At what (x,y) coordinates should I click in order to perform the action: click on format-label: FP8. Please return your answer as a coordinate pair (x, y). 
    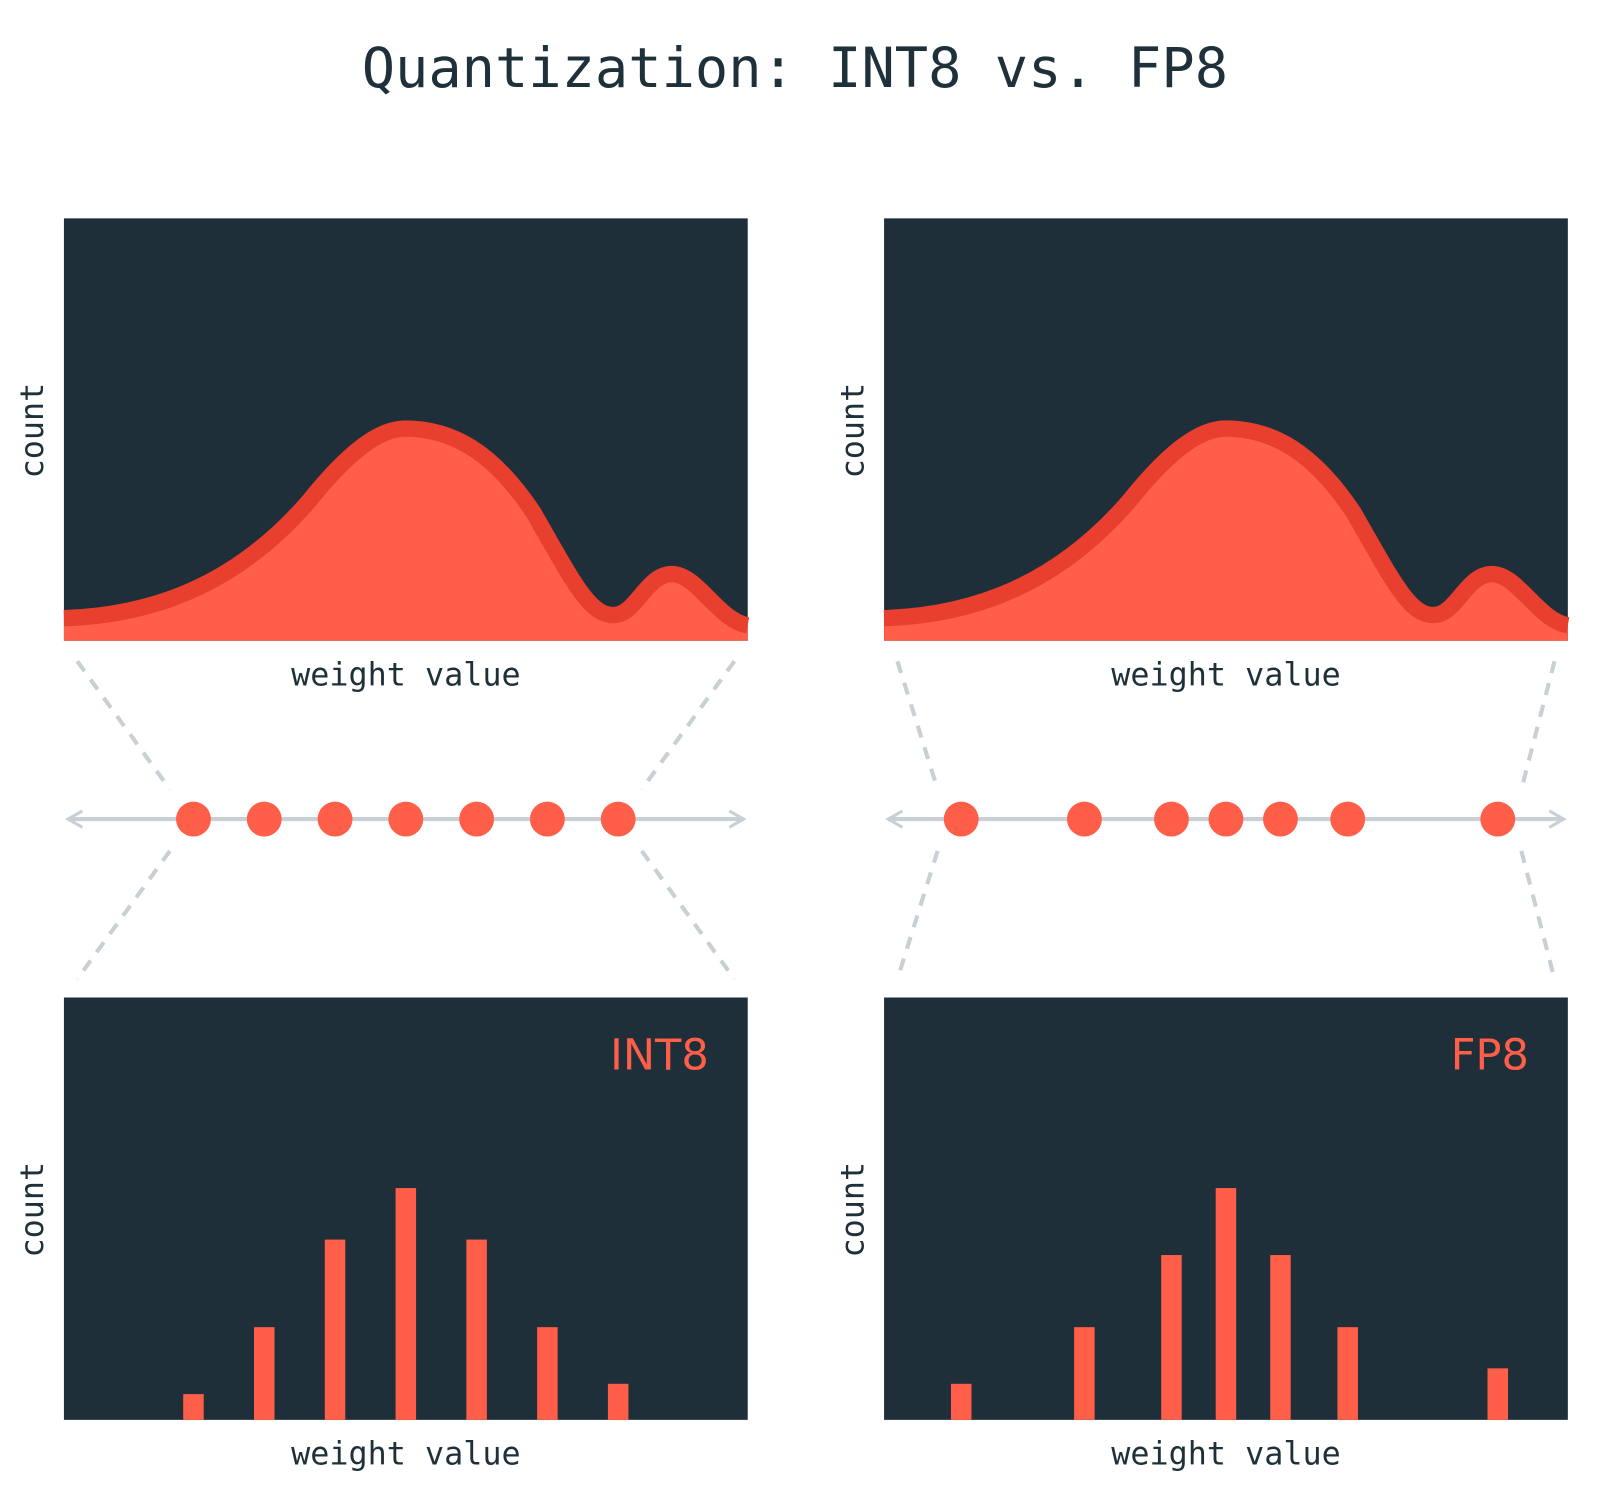
    Looking at the image, I should click on (1490, 1055).